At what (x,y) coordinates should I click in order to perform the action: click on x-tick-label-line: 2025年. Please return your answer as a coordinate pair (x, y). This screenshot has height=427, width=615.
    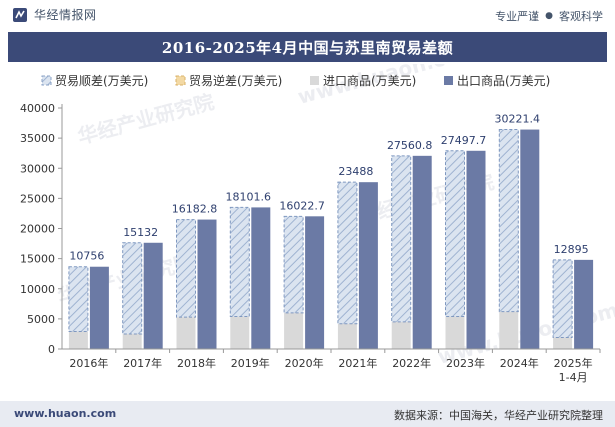
    Looking at the image, I should click on (573, 363).